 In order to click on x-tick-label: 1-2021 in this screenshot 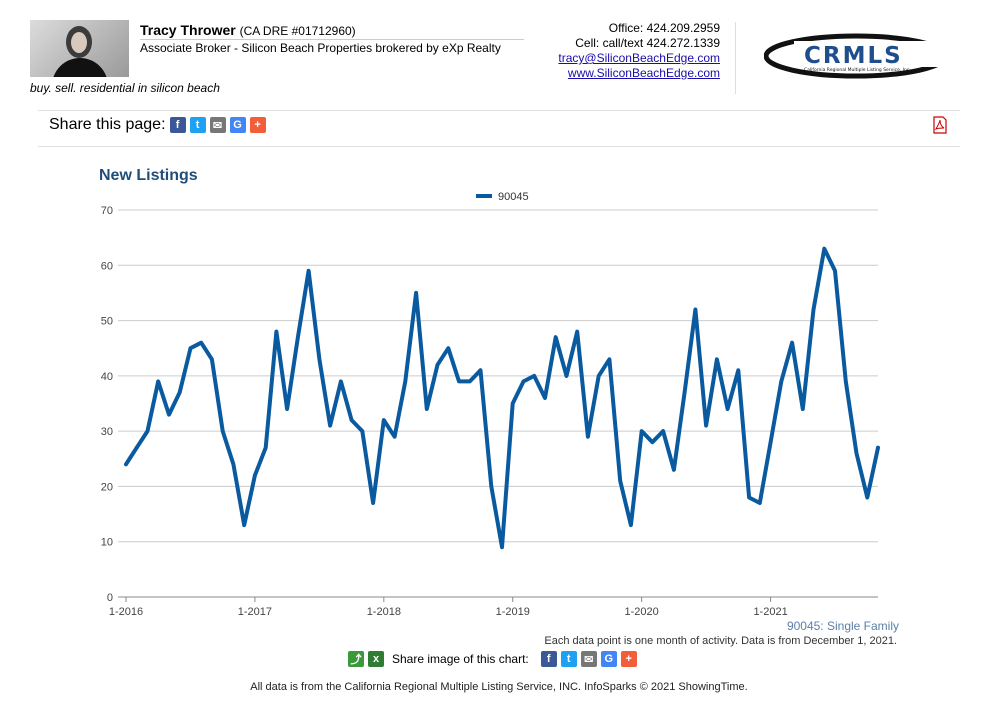, I will do `click(770, 612)`.